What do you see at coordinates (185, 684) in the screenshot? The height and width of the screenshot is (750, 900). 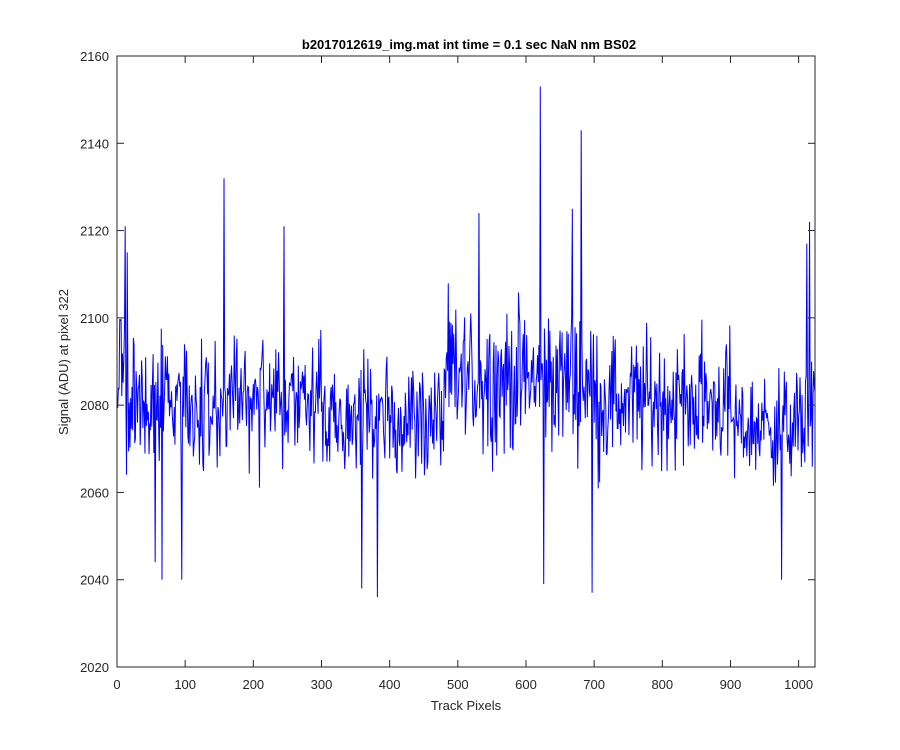 I see `x-tick-label: 100` at bounding box center [185, 684].